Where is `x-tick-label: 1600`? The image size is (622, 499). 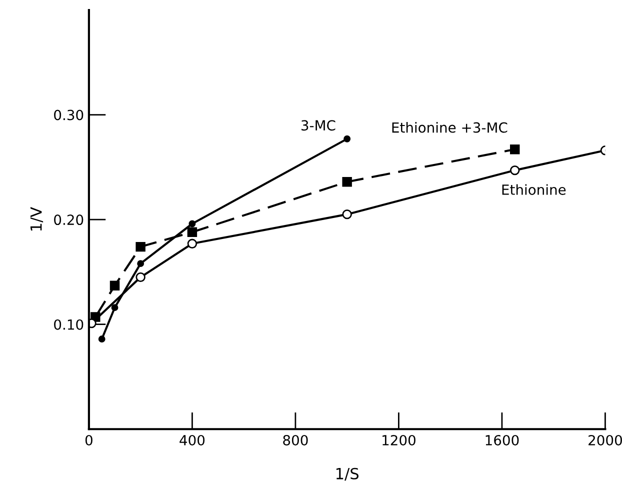
x-tick-label: 1600 is located at coordinates (502, 440).